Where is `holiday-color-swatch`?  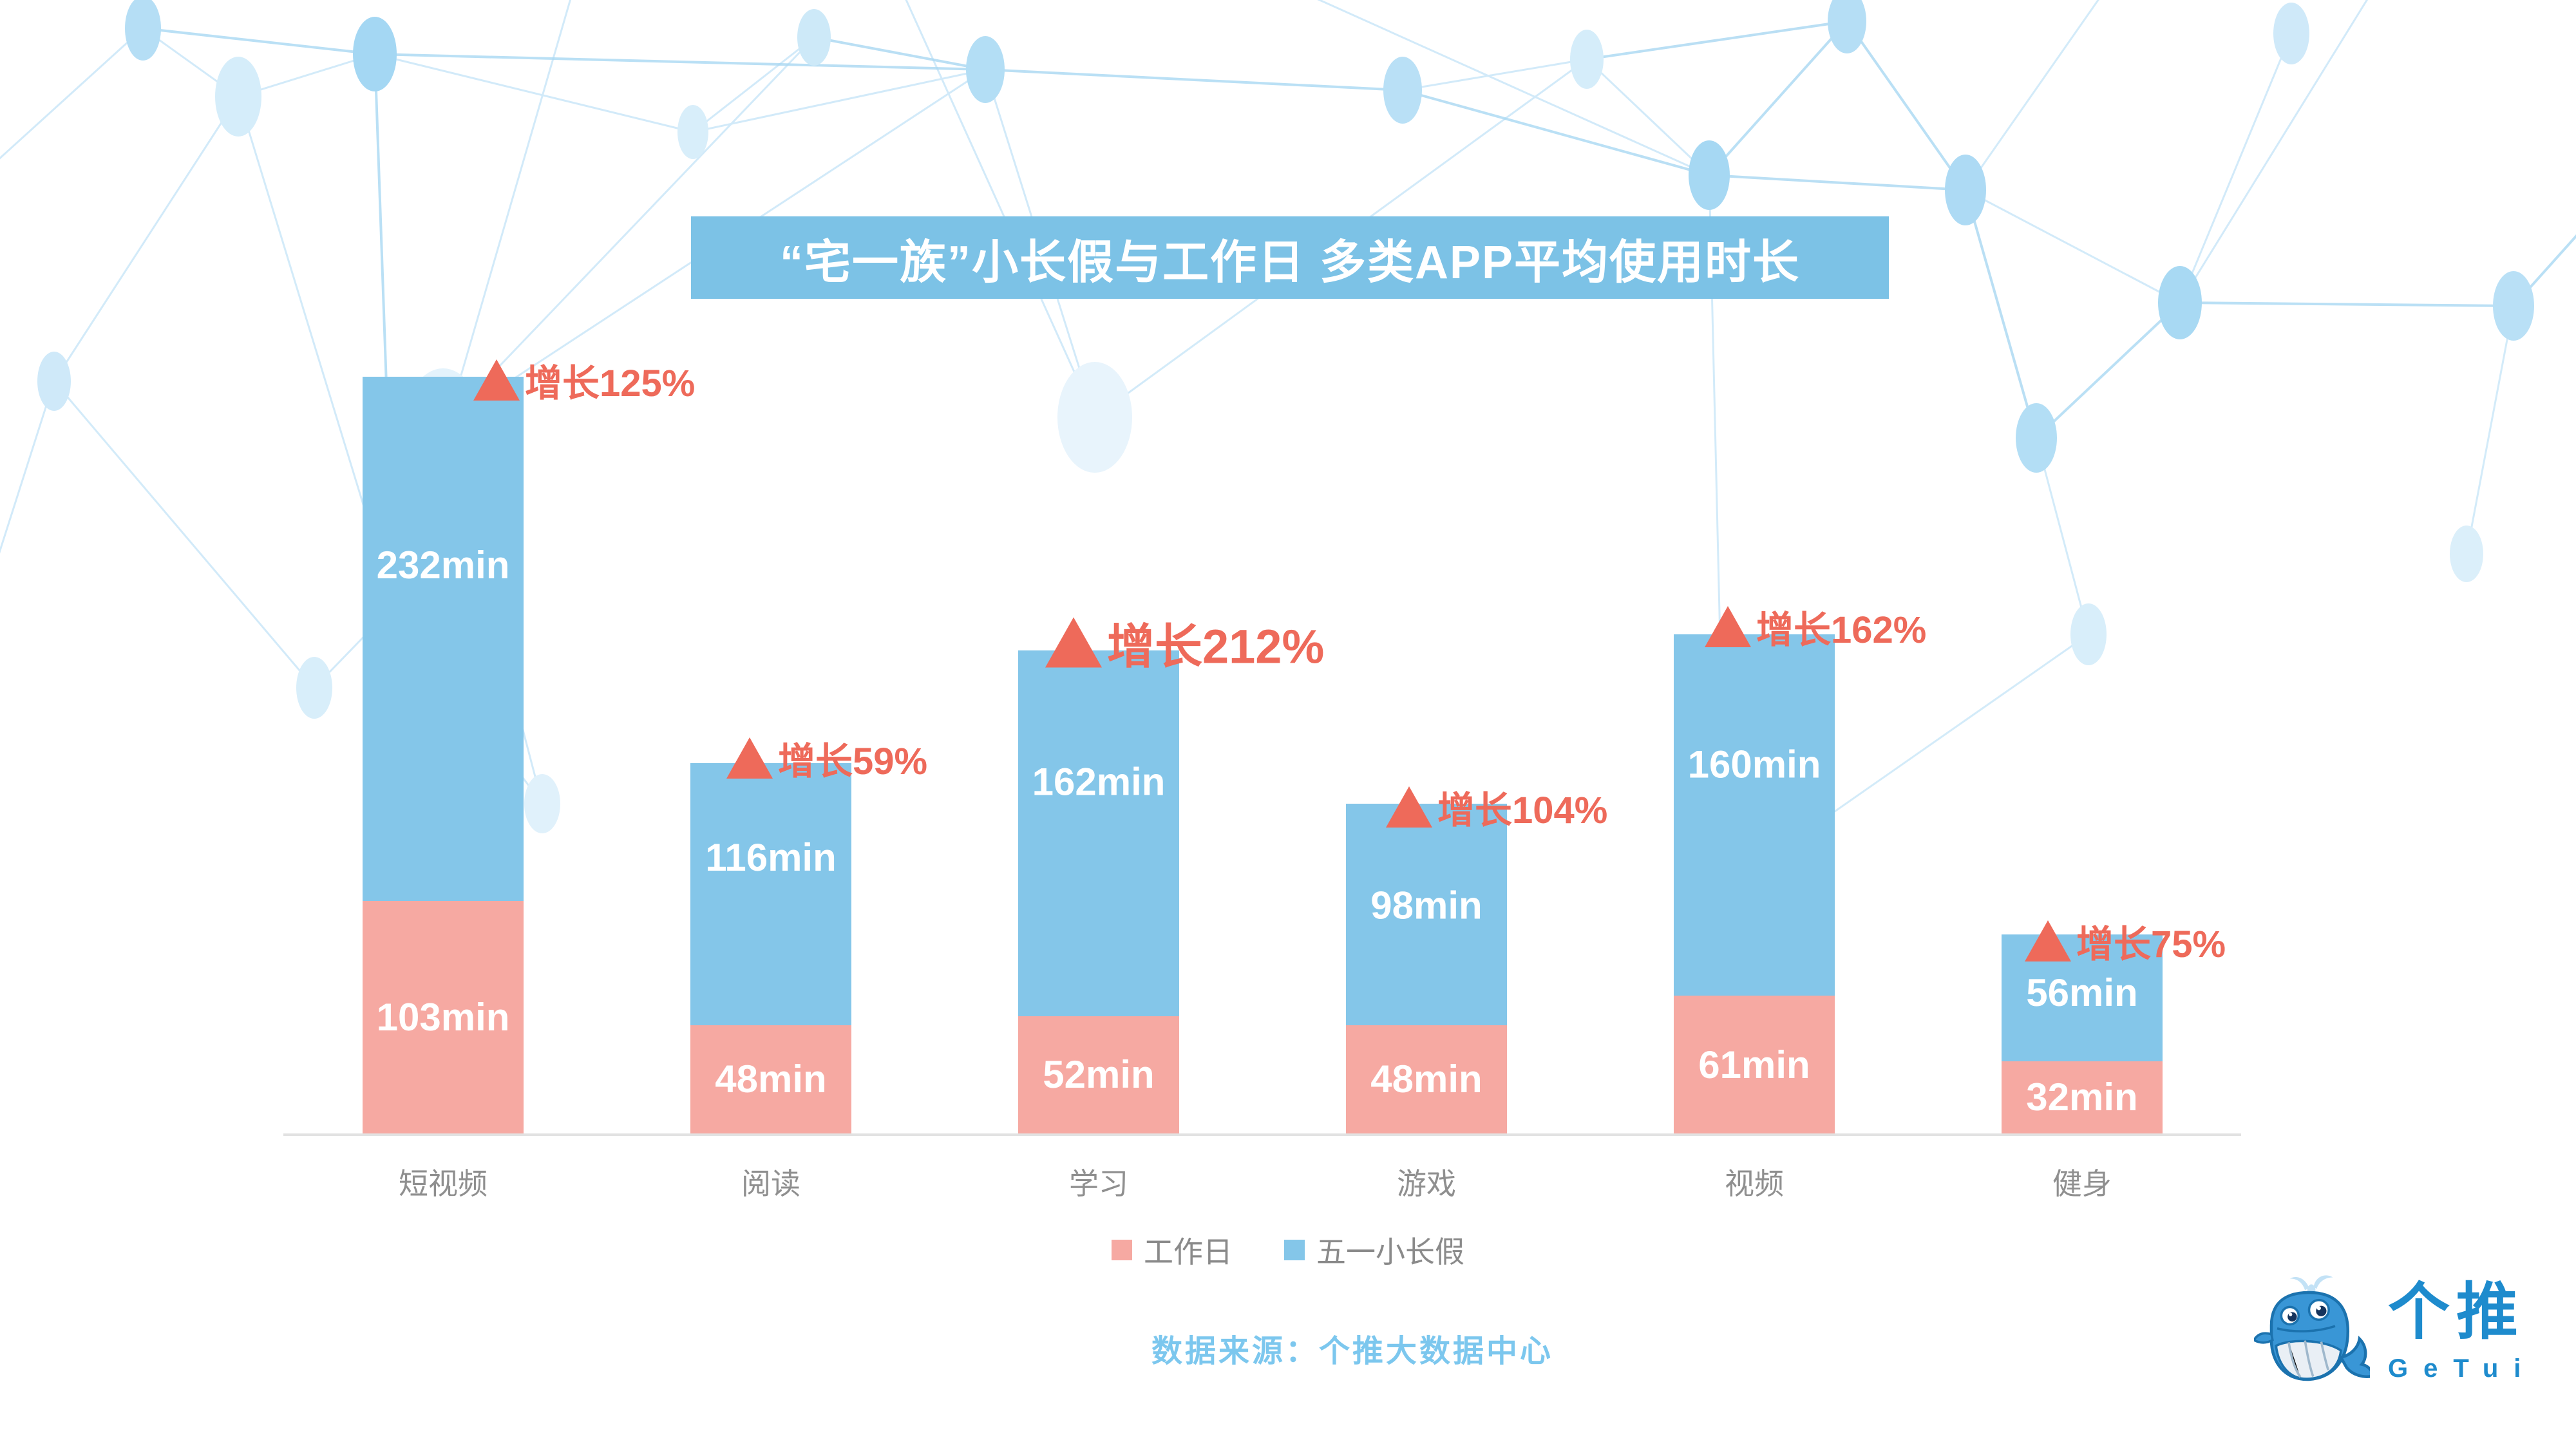
holiday-color-swatch is located at coordinates (1294, 1250).